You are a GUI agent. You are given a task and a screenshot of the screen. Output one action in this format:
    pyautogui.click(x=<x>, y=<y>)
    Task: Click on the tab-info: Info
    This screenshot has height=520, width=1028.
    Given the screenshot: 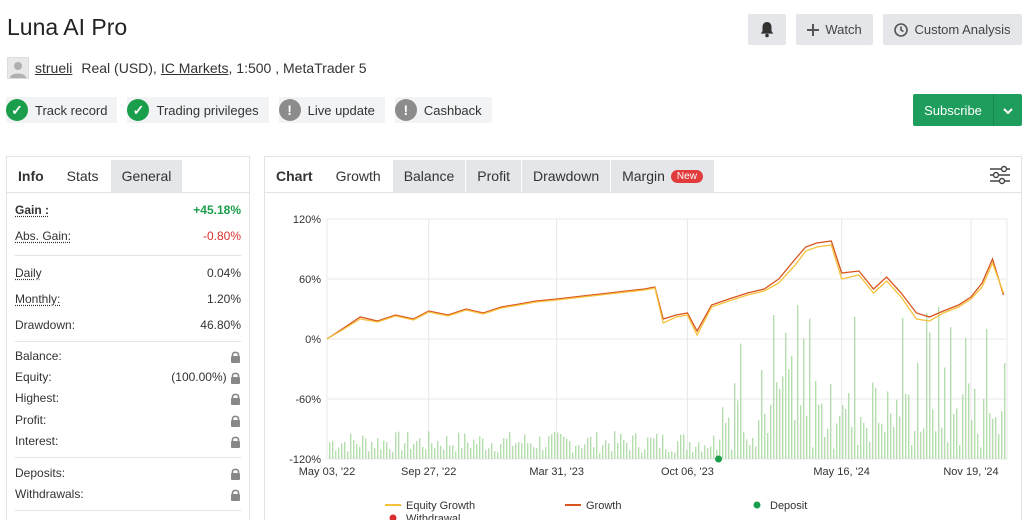 What is the action you would take?
    pyautogui.click(x=31, y=176)
    